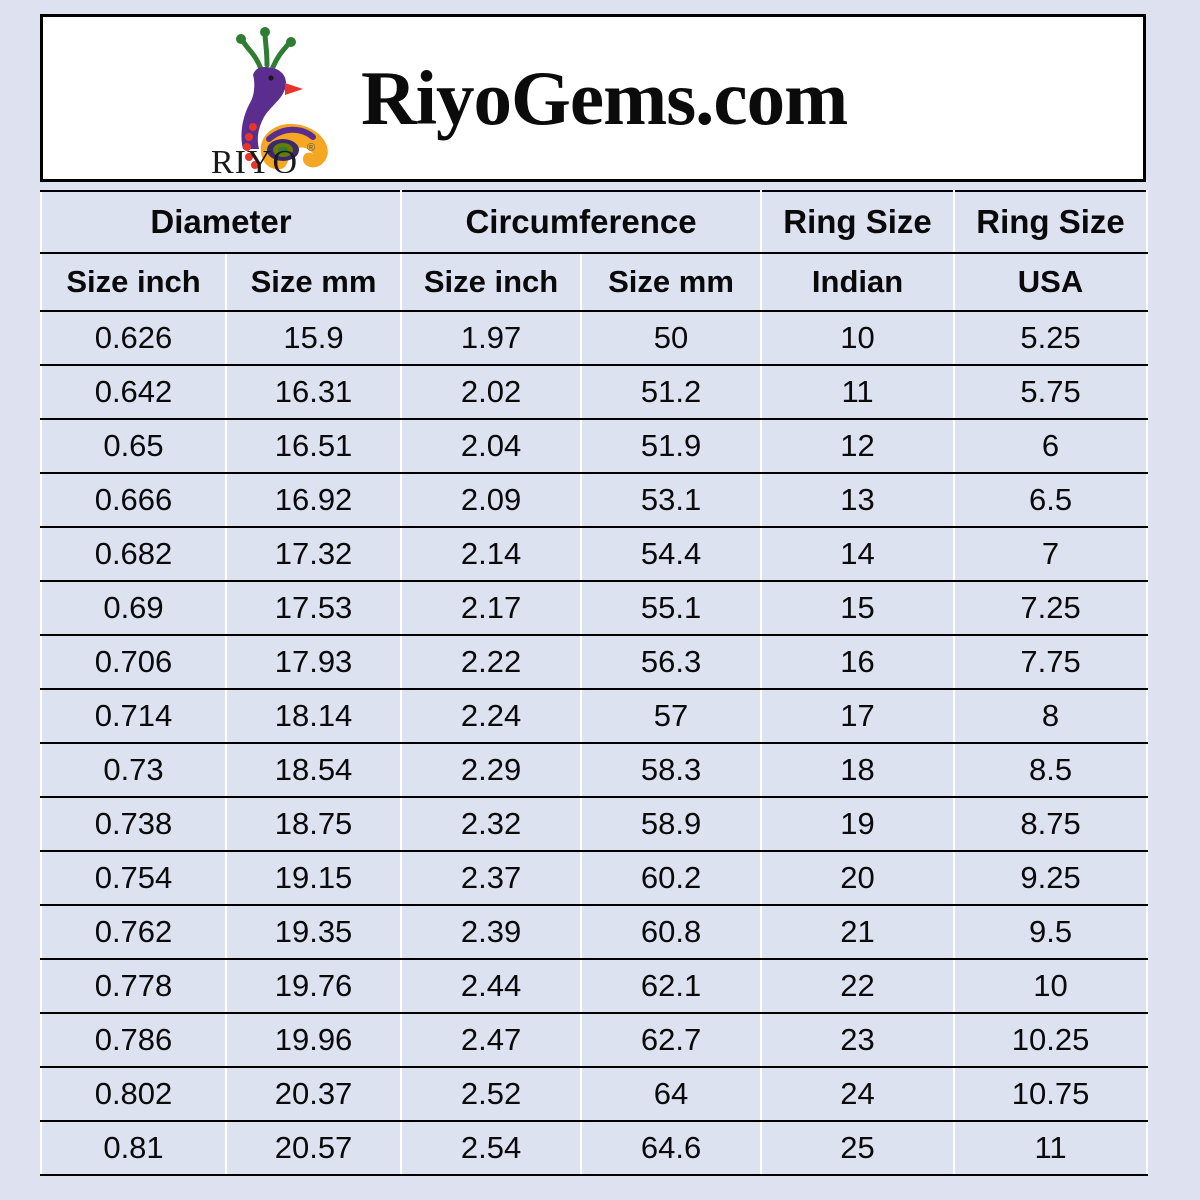 The height and width of the screenshot is (1200, 1200). Describe the element at coordinates (1051, 878) in the screenshot. I see `cell-ring-size-usa: 9.25` at that location.